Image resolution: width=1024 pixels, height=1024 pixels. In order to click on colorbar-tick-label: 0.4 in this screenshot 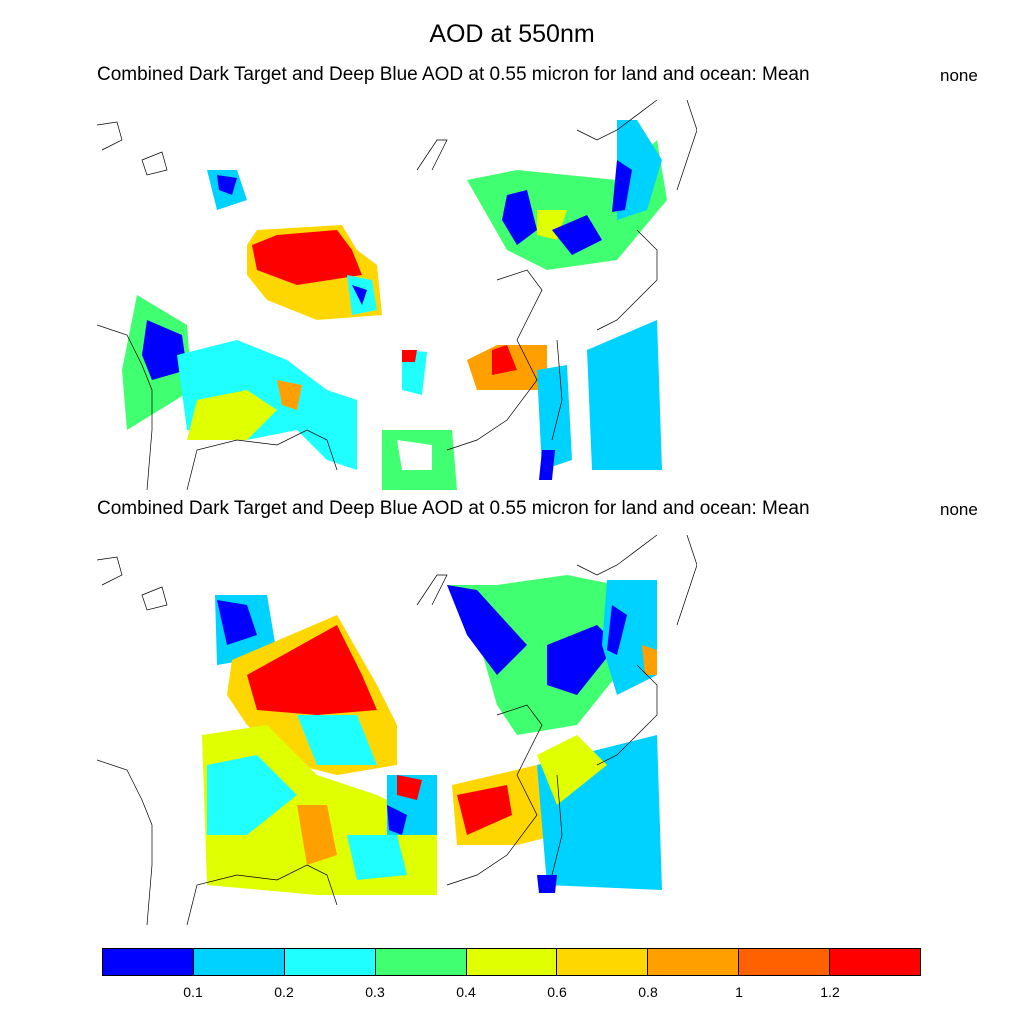, I will do `click(466, 992)`.